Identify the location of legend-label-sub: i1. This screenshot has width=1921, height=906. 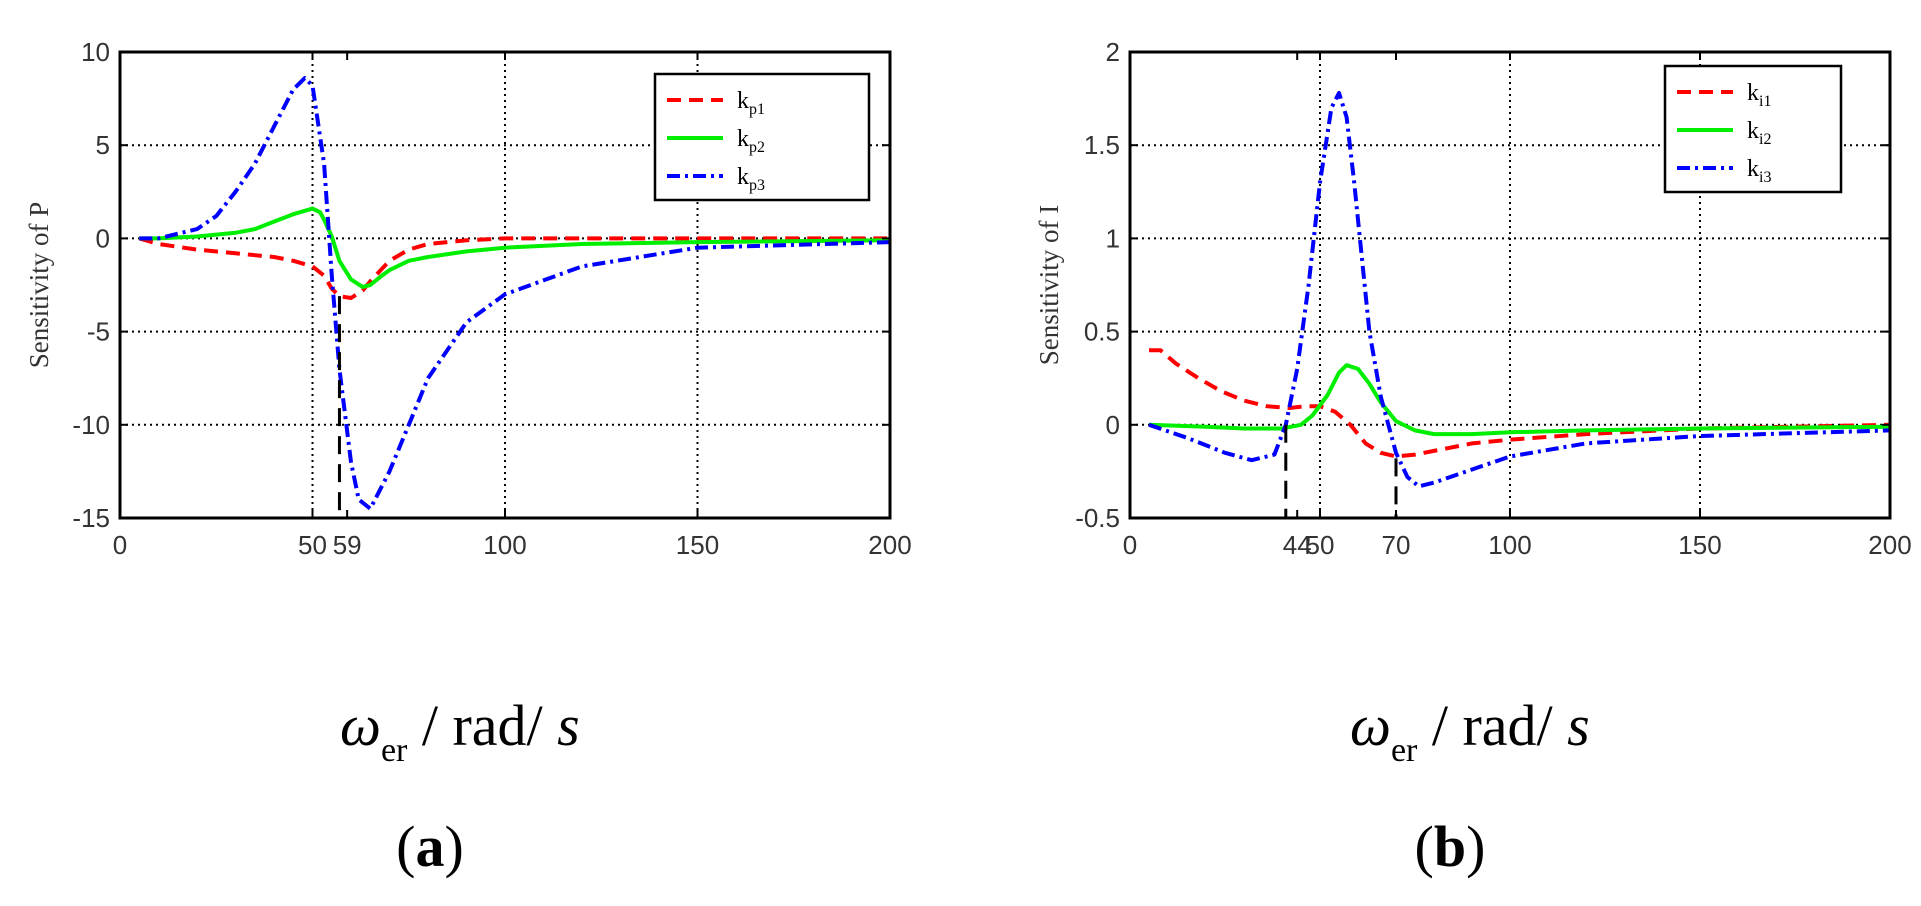
(1765, 101).